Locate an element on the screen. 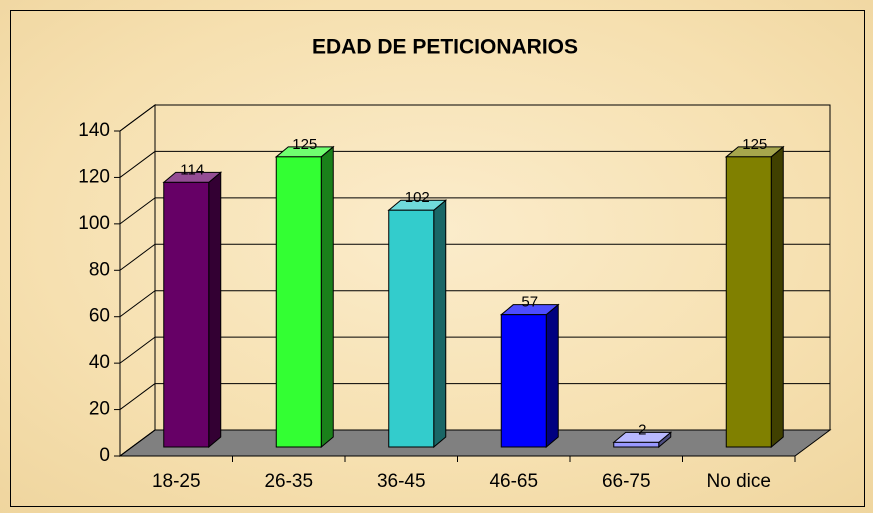 The image size is (873, 513). y-tick-label: 60 is located at coordinates (99, 316).